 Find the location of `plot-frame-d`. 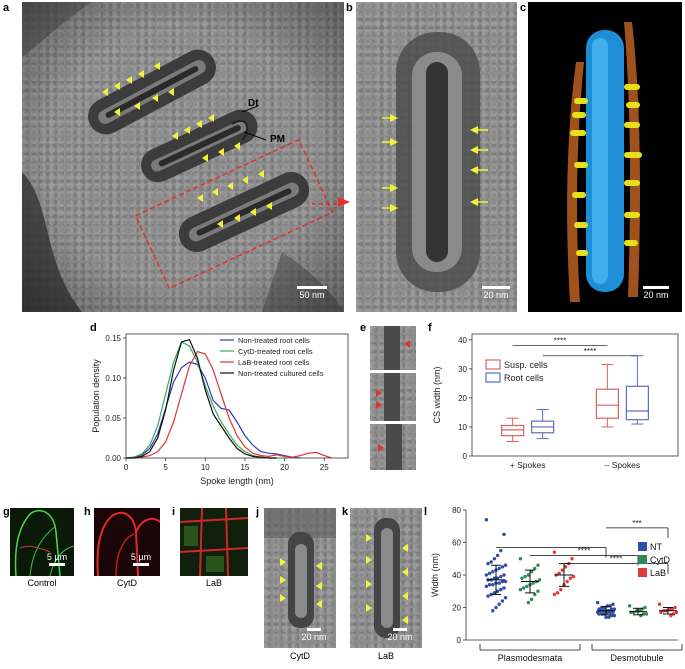

plot-frame-d is located at coordinates (237, 396).